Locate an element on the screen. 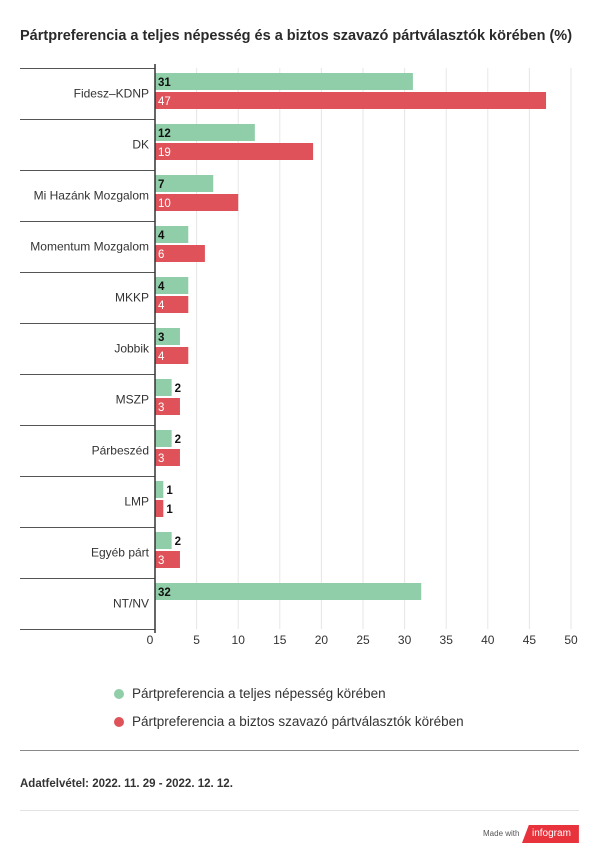  category-label: DK is located at coordinates (140, 145).